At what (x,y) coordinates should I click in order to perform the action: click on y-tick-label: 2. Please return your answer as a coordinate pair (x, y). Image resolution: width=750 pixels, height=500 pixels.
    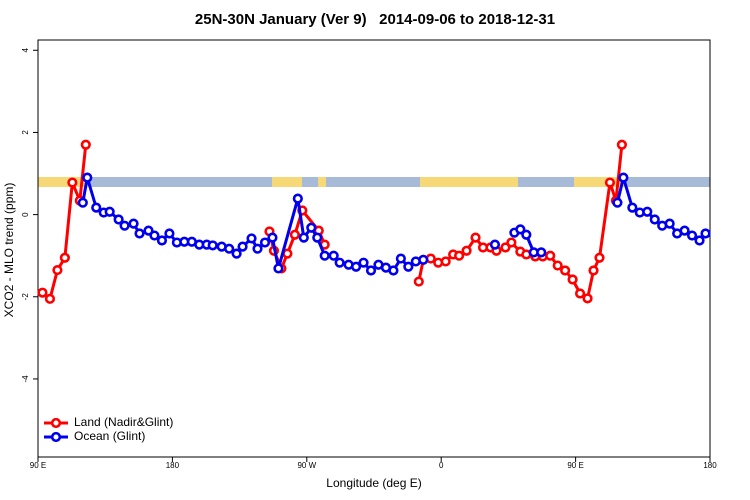
    Looking at the image, I should click on (25, 132).